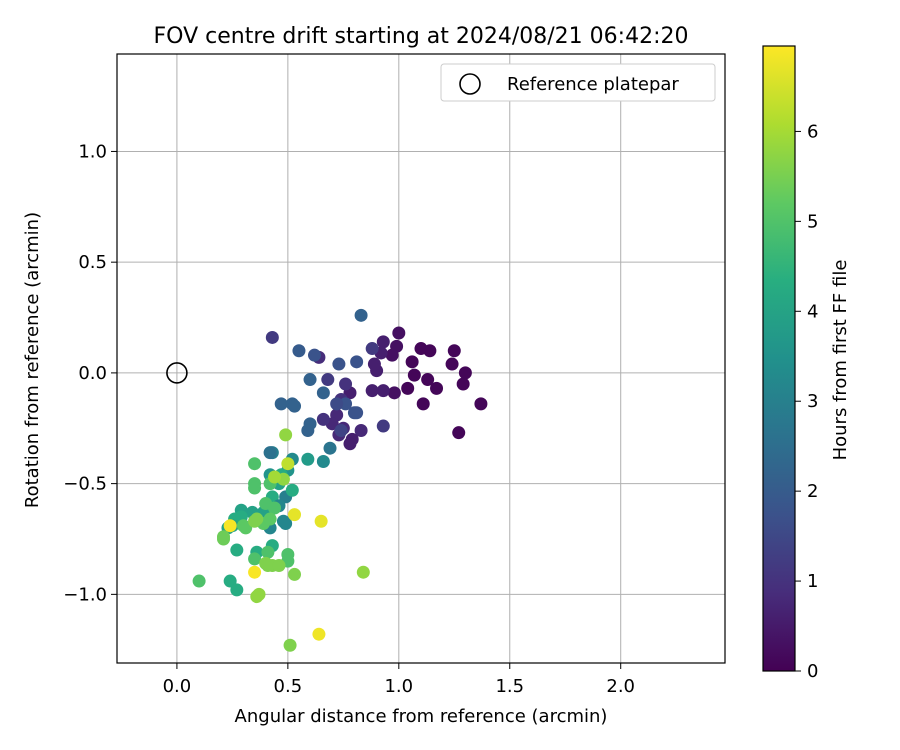 This screenshot has height=750, width=900. What do you see at coordinates (812, 671) in the screenshot?
I see `colorbar-tick-label: 0` at bounding box center [812, 671].